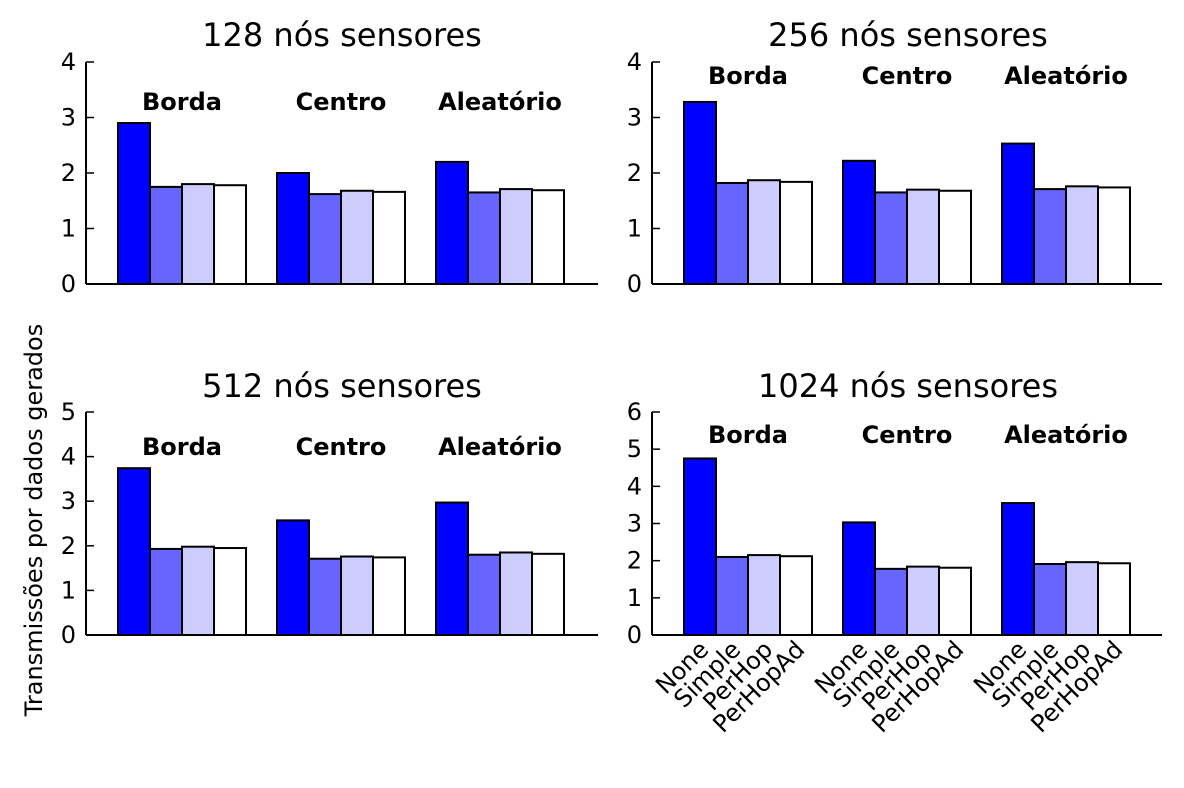 The width and height of the screenshot is (1184, 788). Describe the element at coordinates (891, 601) in the screenshot. I see `panel-4-bar-centro-simple` at that location.